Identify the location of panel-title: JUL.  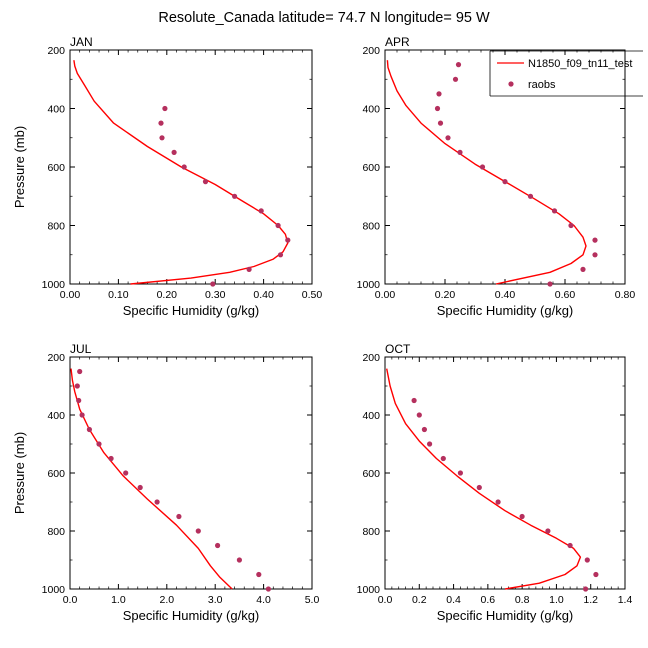
(81, 349).